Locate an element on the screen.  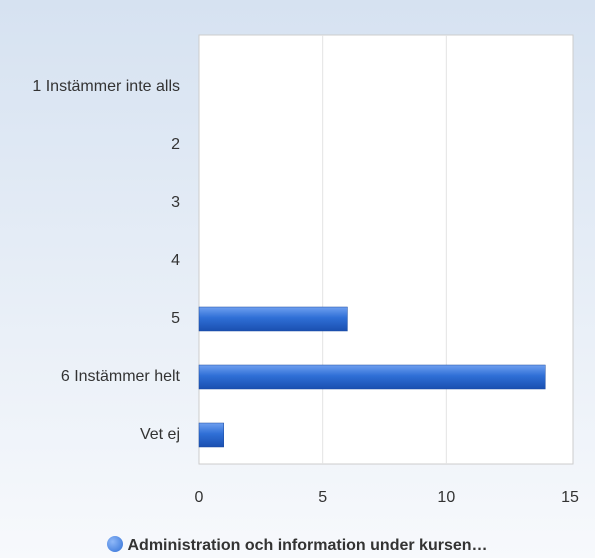
y-tick-label: 4 is located at coordinates (175, 260).